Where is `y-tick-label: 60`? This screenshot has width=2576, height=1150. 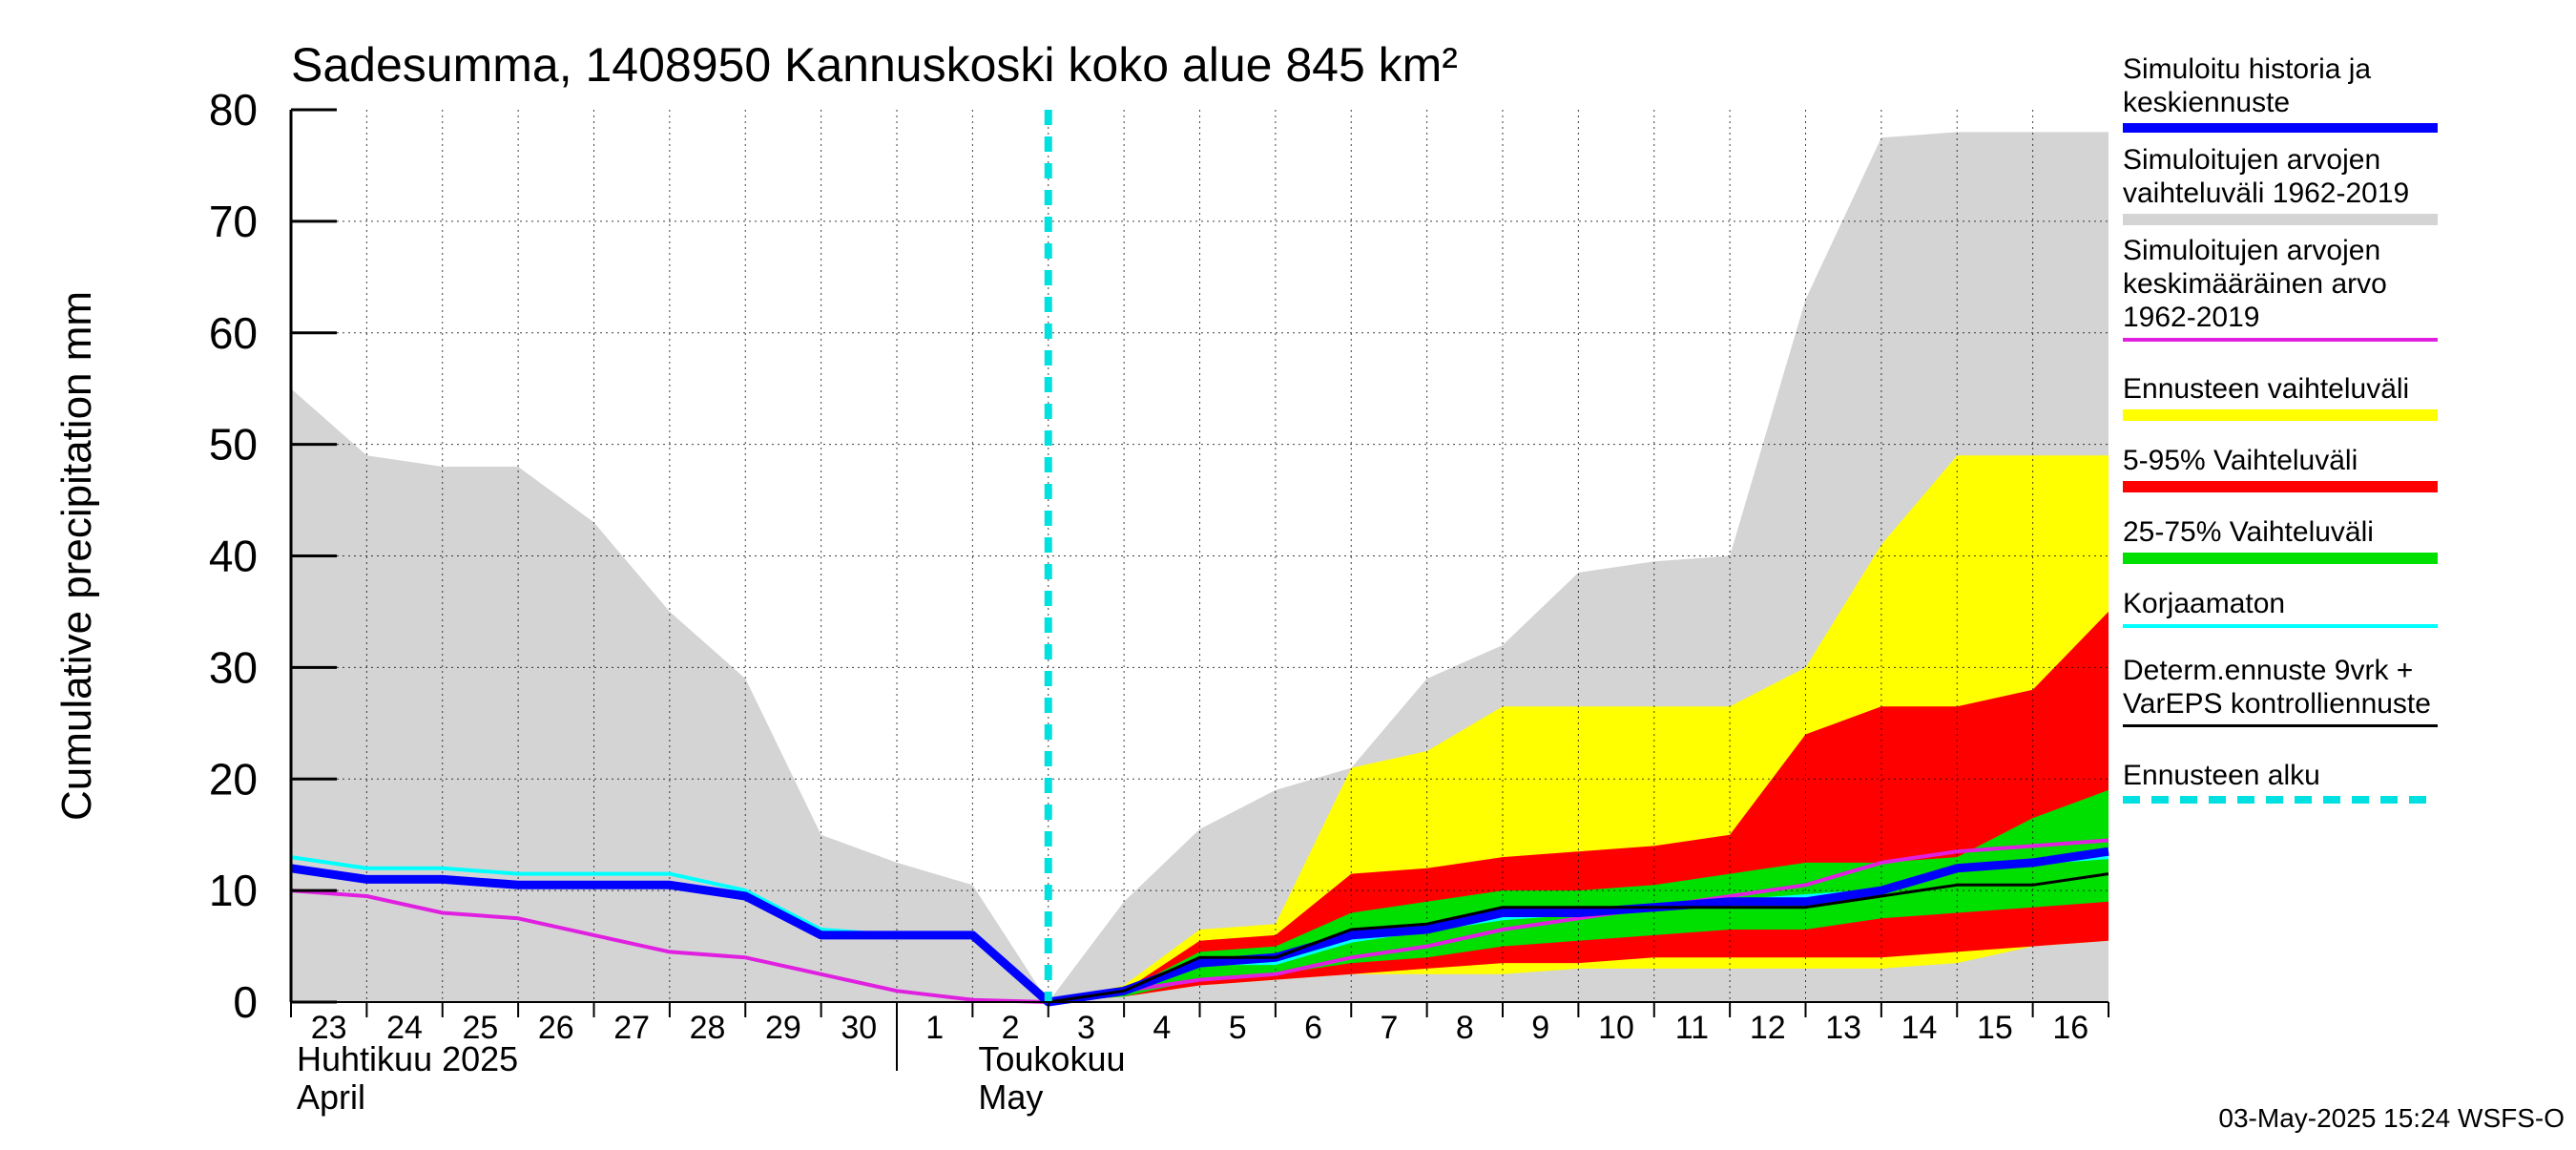 y-tick-label: 60 is located at coordinates (233, 333).